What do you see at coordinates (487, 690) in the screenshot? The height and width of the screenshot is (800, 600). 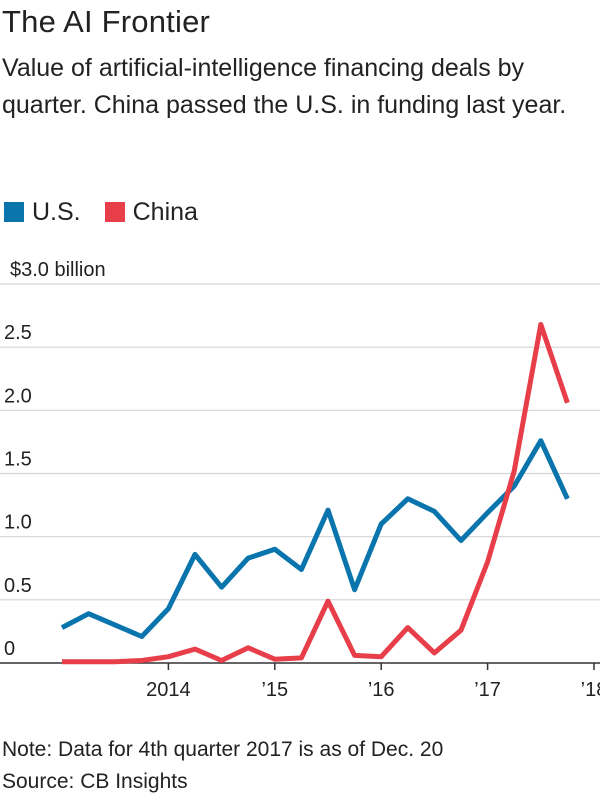 I see `x-tick-label-3: ’17` at bounding box center [487, 690].